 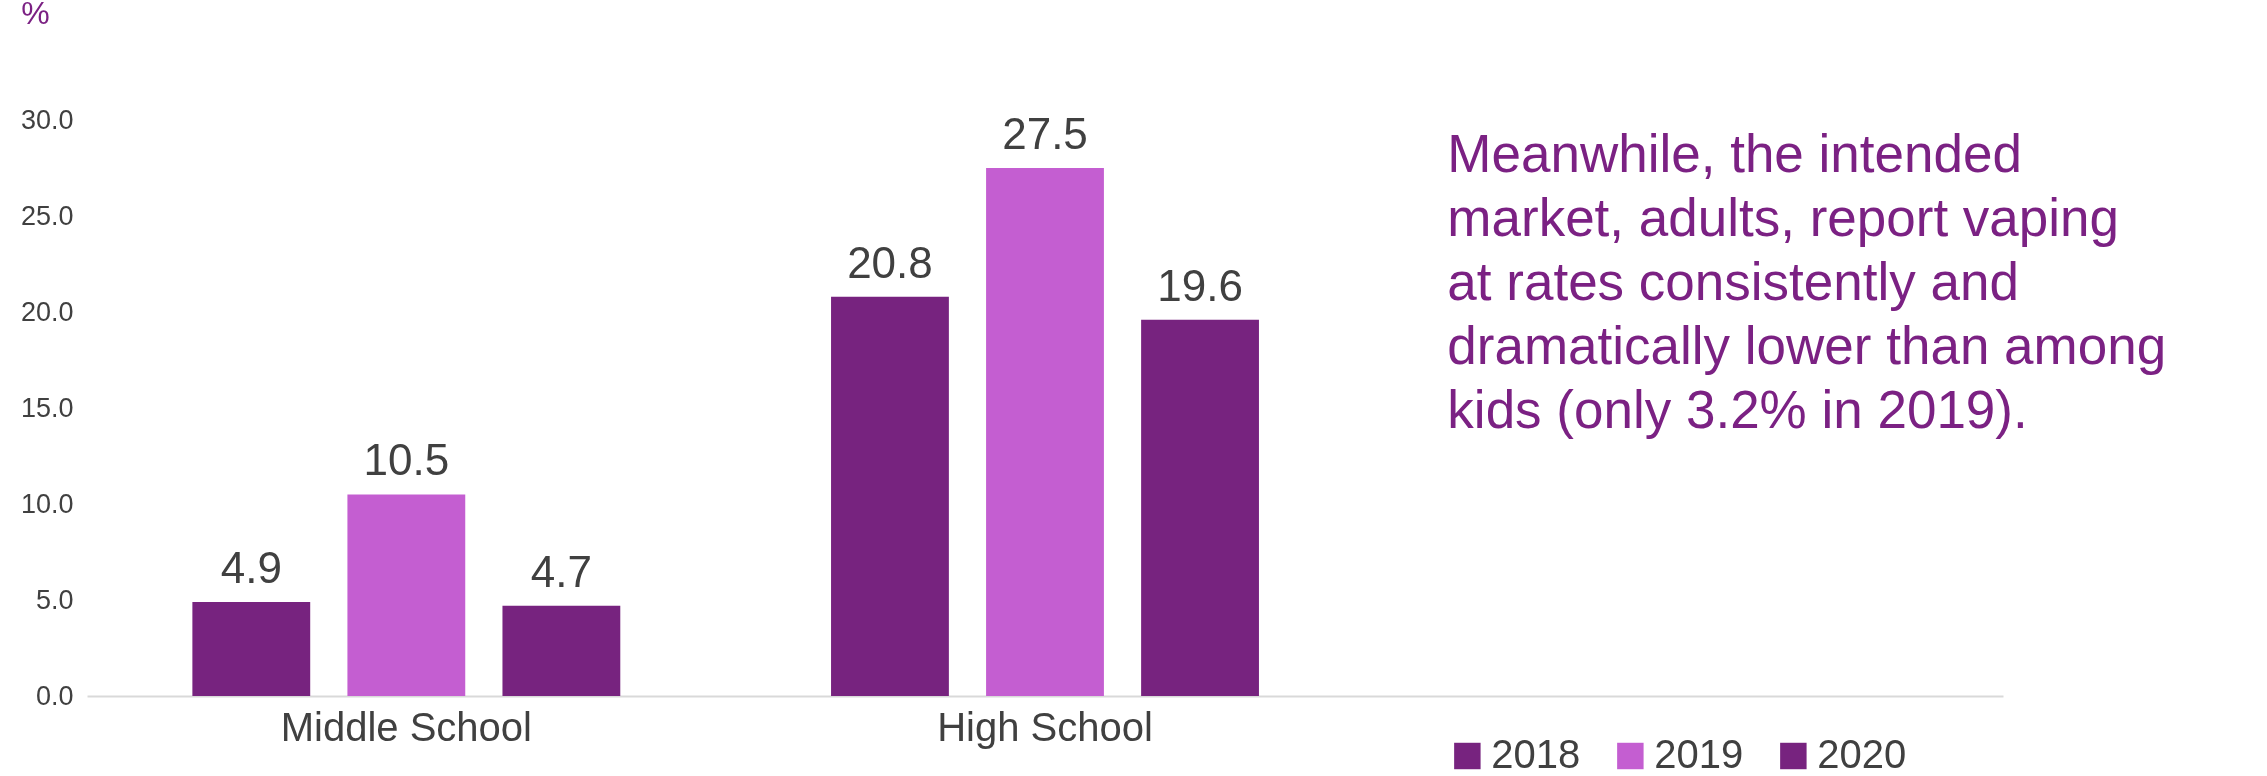 I want to click on legend-label: 2018, so click(x=1536, y=754).